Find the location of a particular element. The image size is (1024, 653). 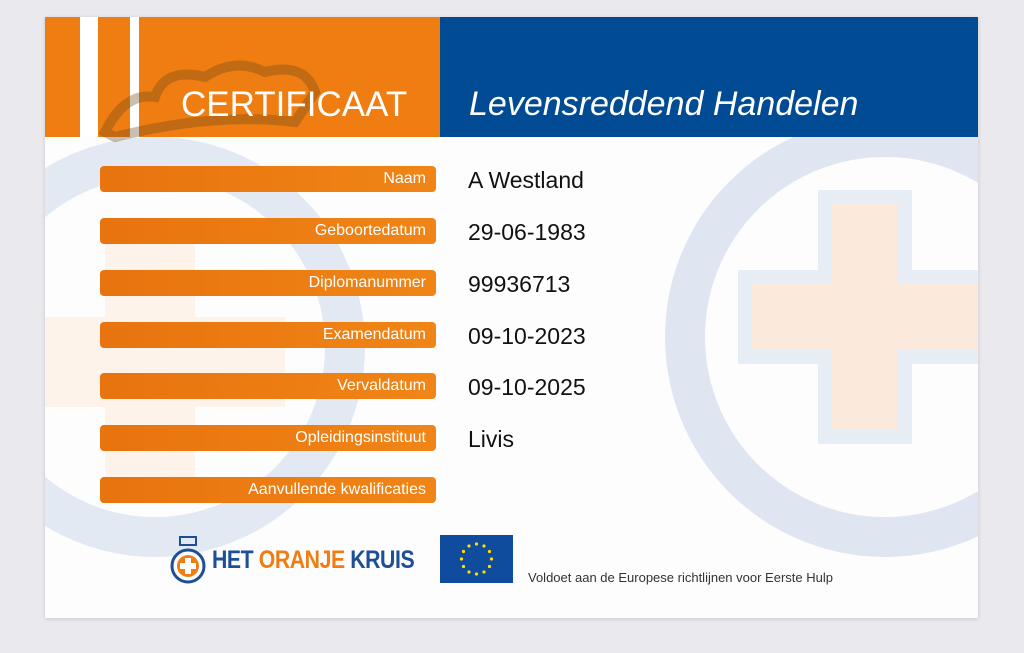

field-label-opleidingsinstituut: Opleidingsinstituut is located at coordinates (268, 438).